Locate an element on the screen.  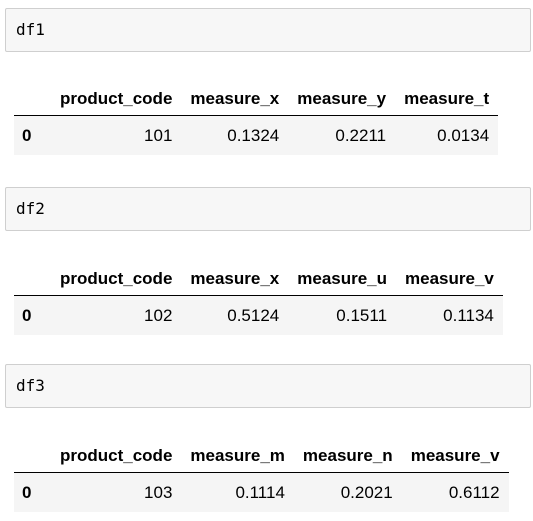
cell-product-code: 102 is located at coordinates (158, 315).